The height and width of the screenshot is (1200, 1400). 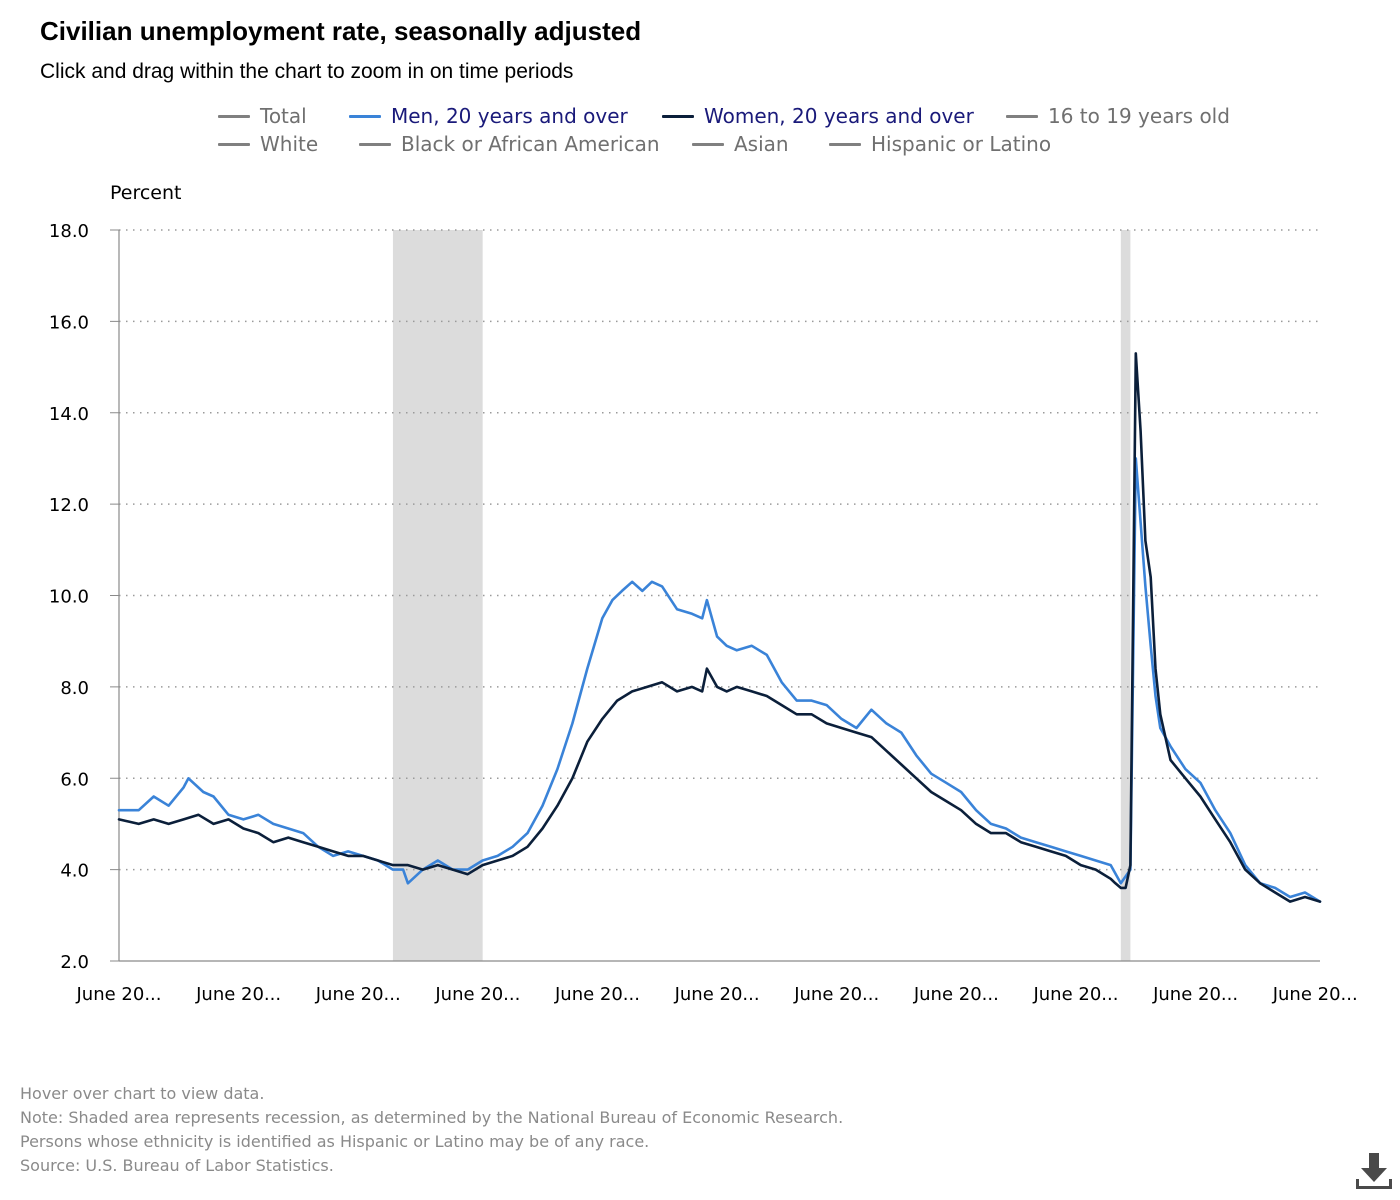 I want to click on legend-label-black: Black or African American, so click(x=530, y=144).